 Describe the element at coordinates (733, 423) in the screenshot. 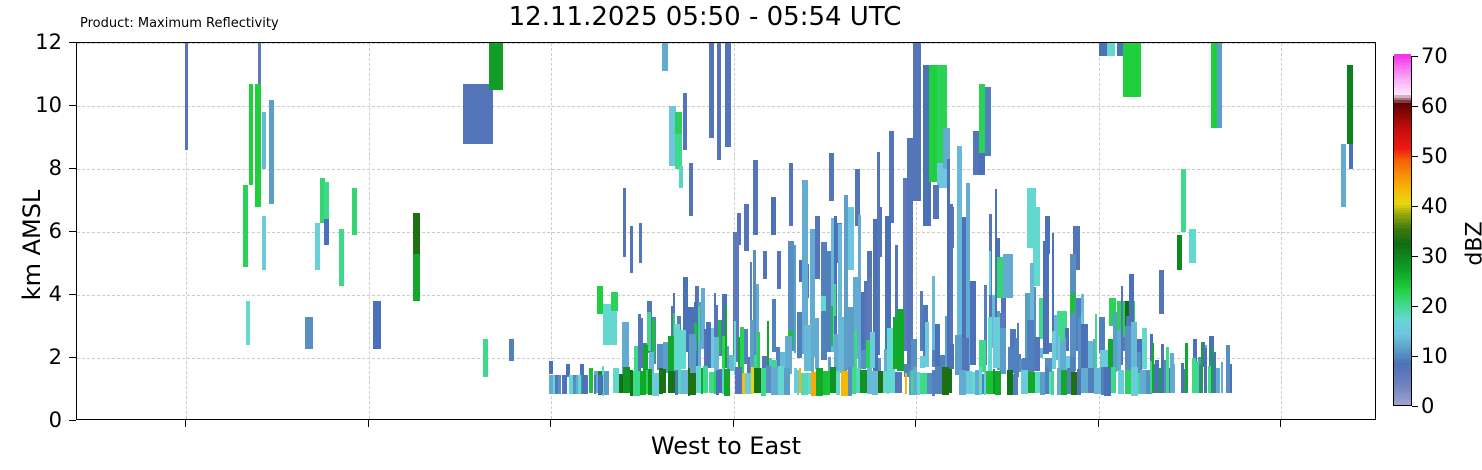

I see `x-tick-mark` at that location.